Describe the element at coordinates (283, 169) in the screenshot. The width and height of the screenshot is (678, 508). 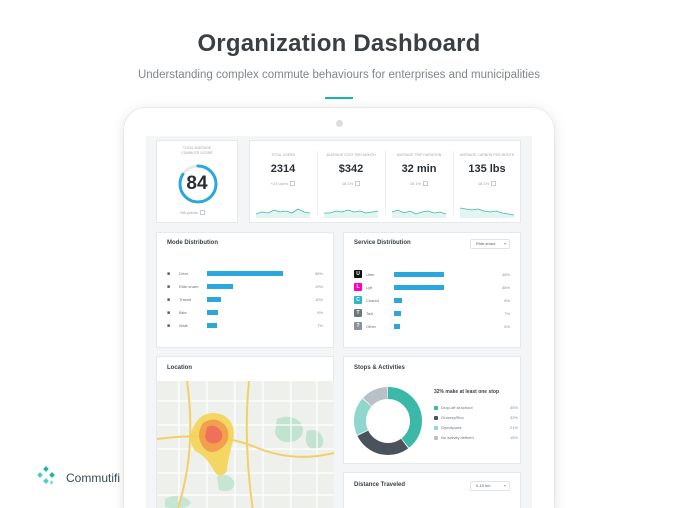
I see `stat-value: 2314` at that location.